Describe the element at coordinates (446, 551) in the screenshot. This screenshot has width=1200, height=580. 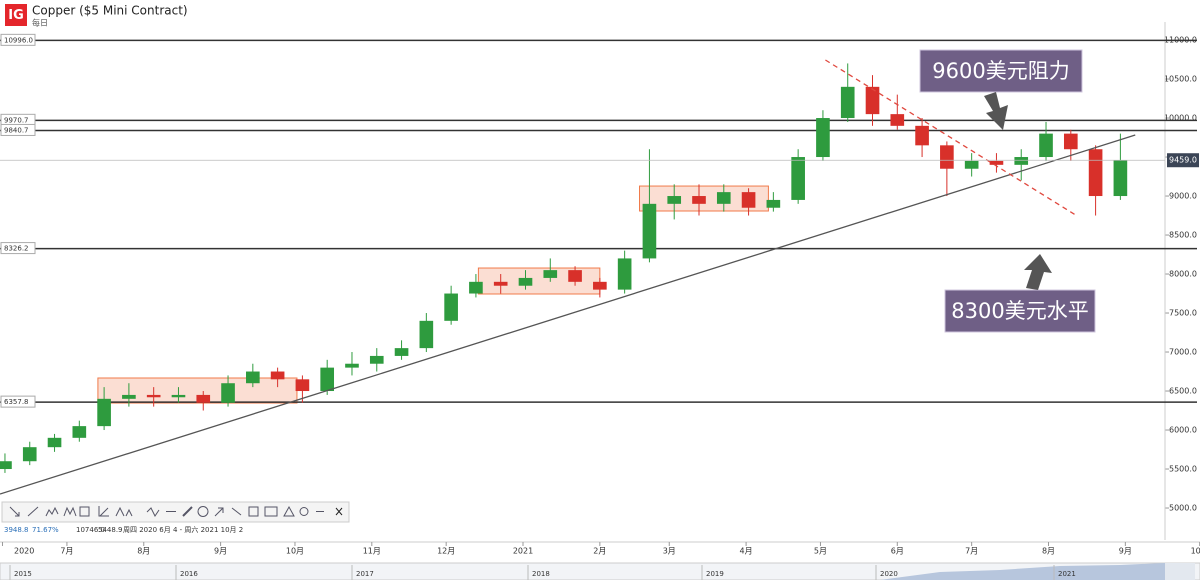
I see `x-tick-label: 12月` at that location.